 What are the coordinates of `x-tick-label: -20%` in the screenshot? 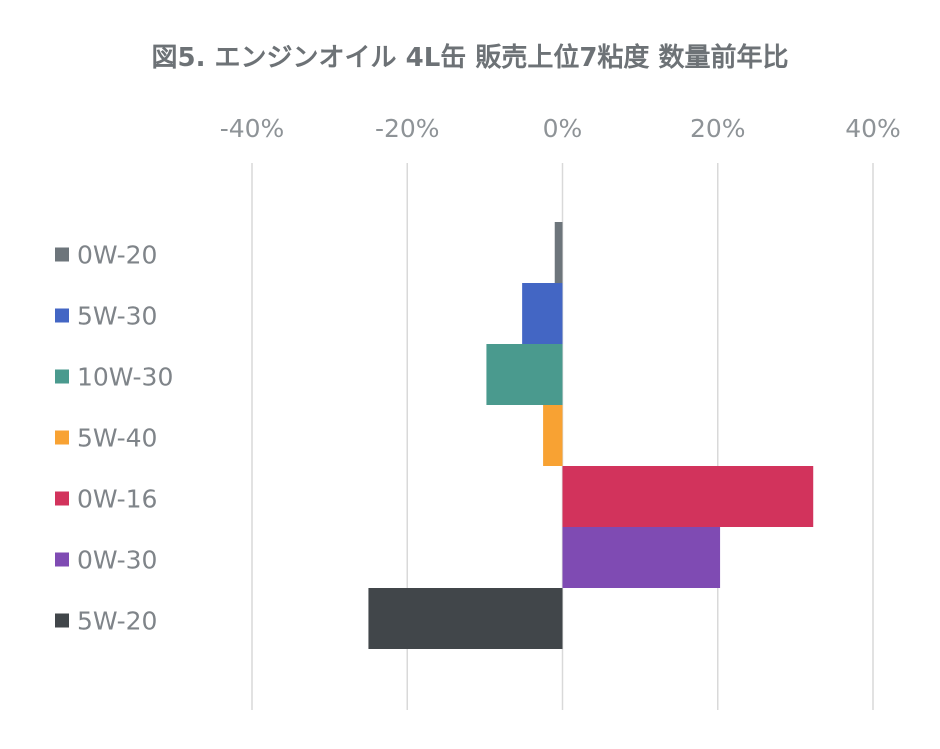 It's located at (407, 128).